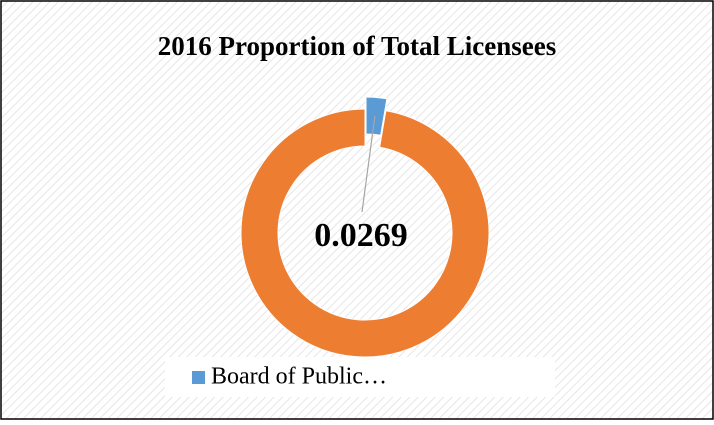  I want to click on donut-slice, so click(376, 116).